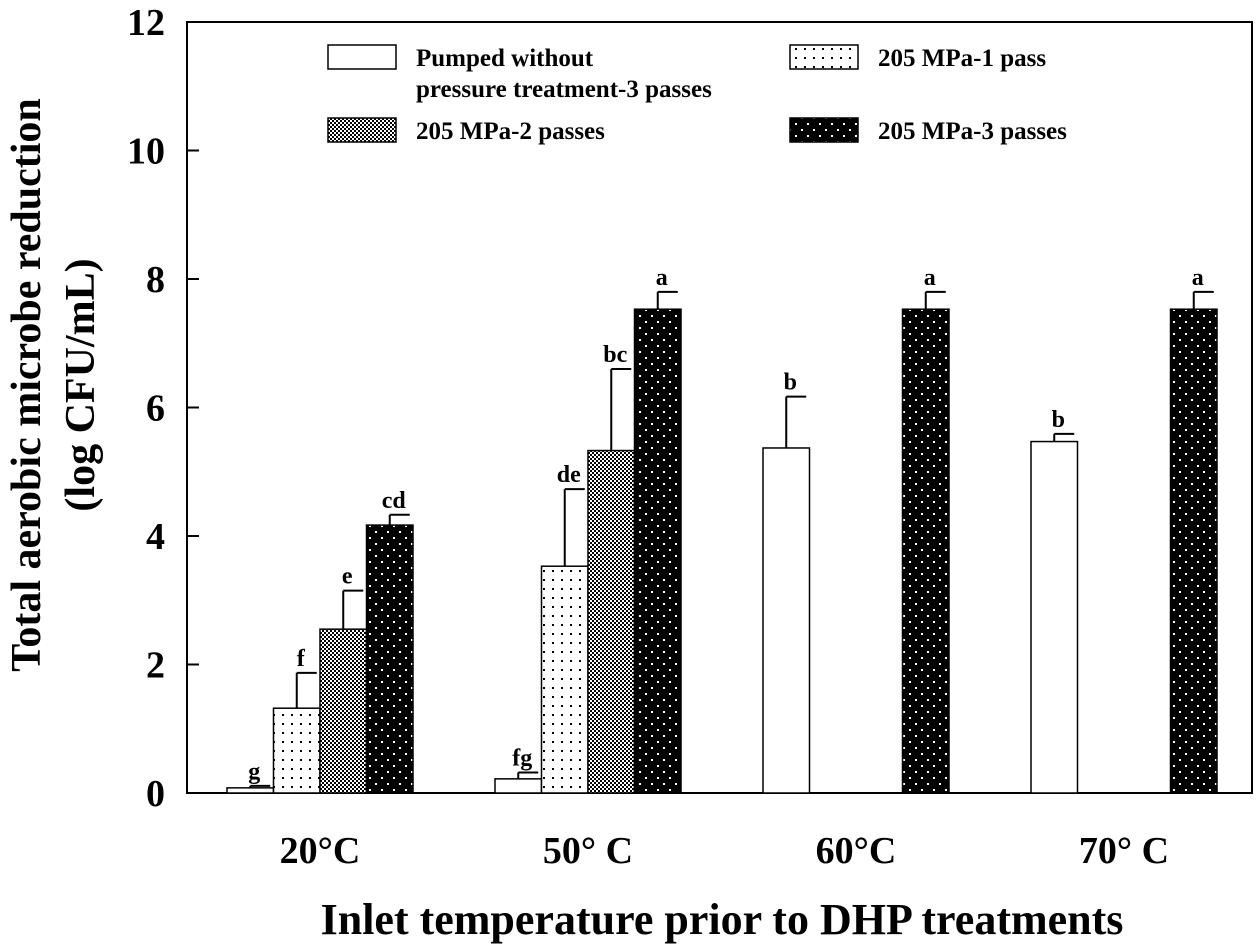 The height and width of the screenshot is (948, 1260). Describe the element at coordinates (301, 659) in the screenshot. I see `significance-label: f` at that location.